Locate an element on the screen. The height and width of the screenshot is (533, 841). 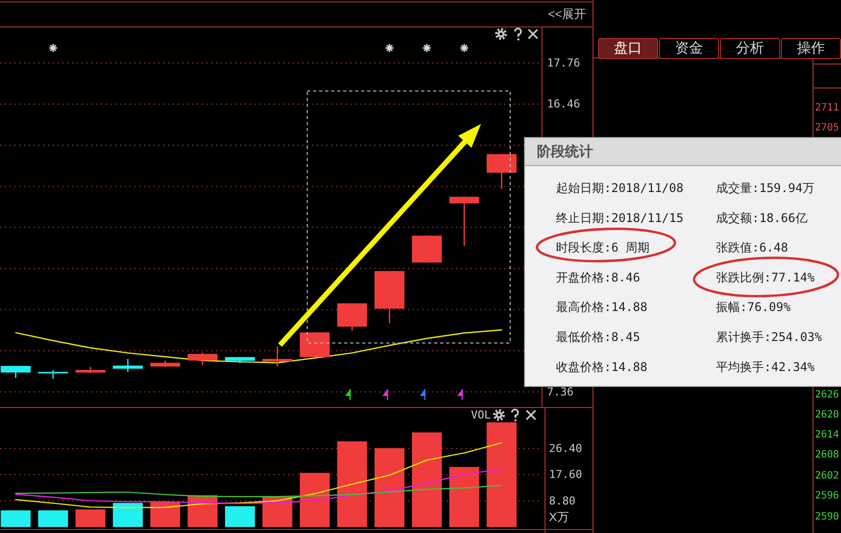
text: 最高价格:14.88 is located at coordinates (602, 307).